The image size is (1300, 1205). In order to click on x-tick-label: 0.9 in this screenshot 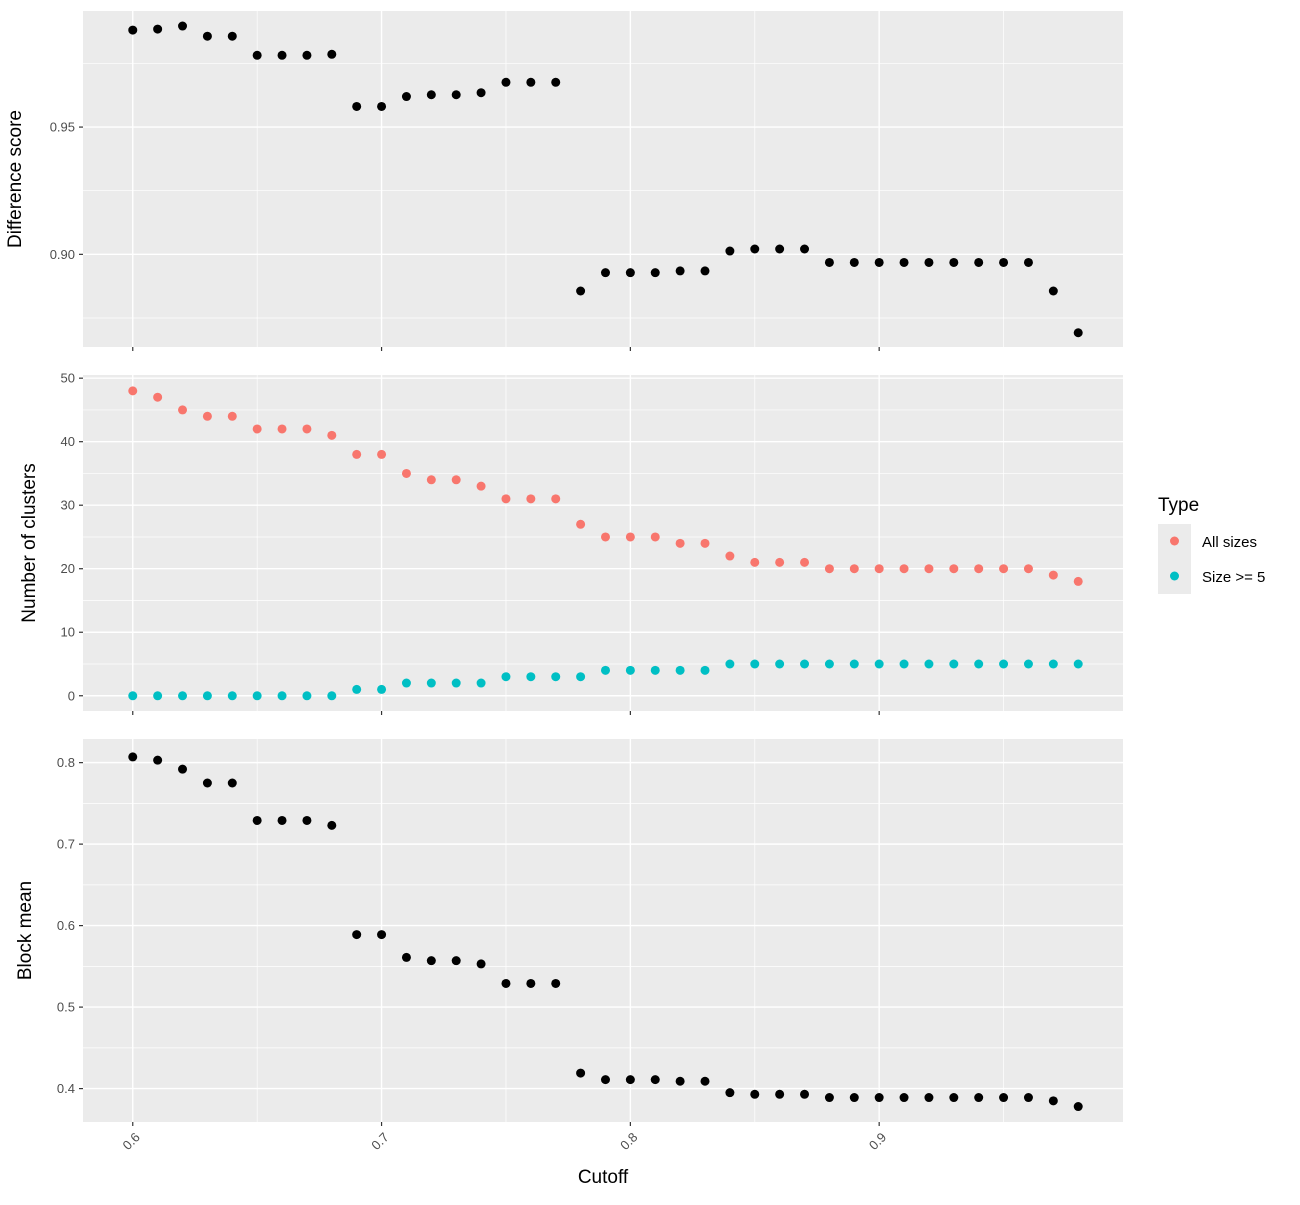, I will do `click(877, 1141)`.